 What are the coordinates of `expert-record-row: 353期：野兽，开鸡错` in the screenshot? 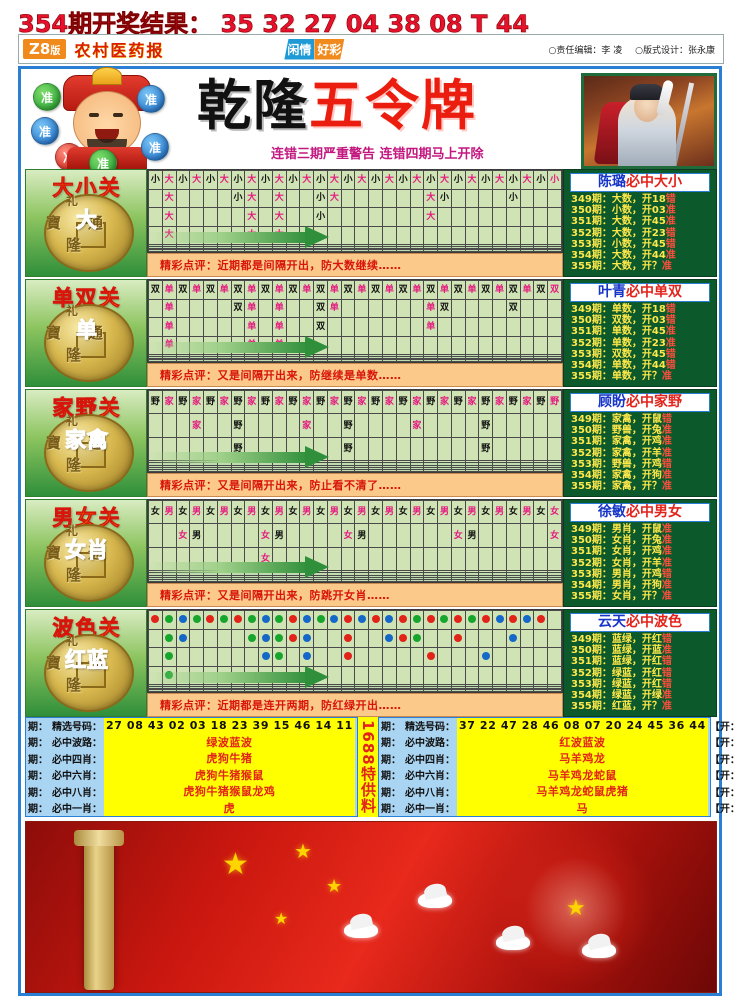 It's located at (643, 464).